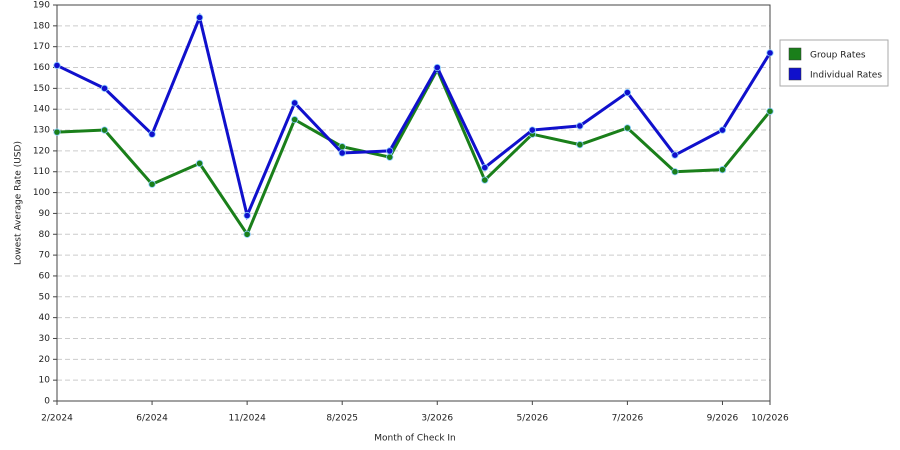 The image size is (900, 450). Describe the element at coordinates (41, 26) in the screenshot. I see `y-tick-label: 180` at that location.